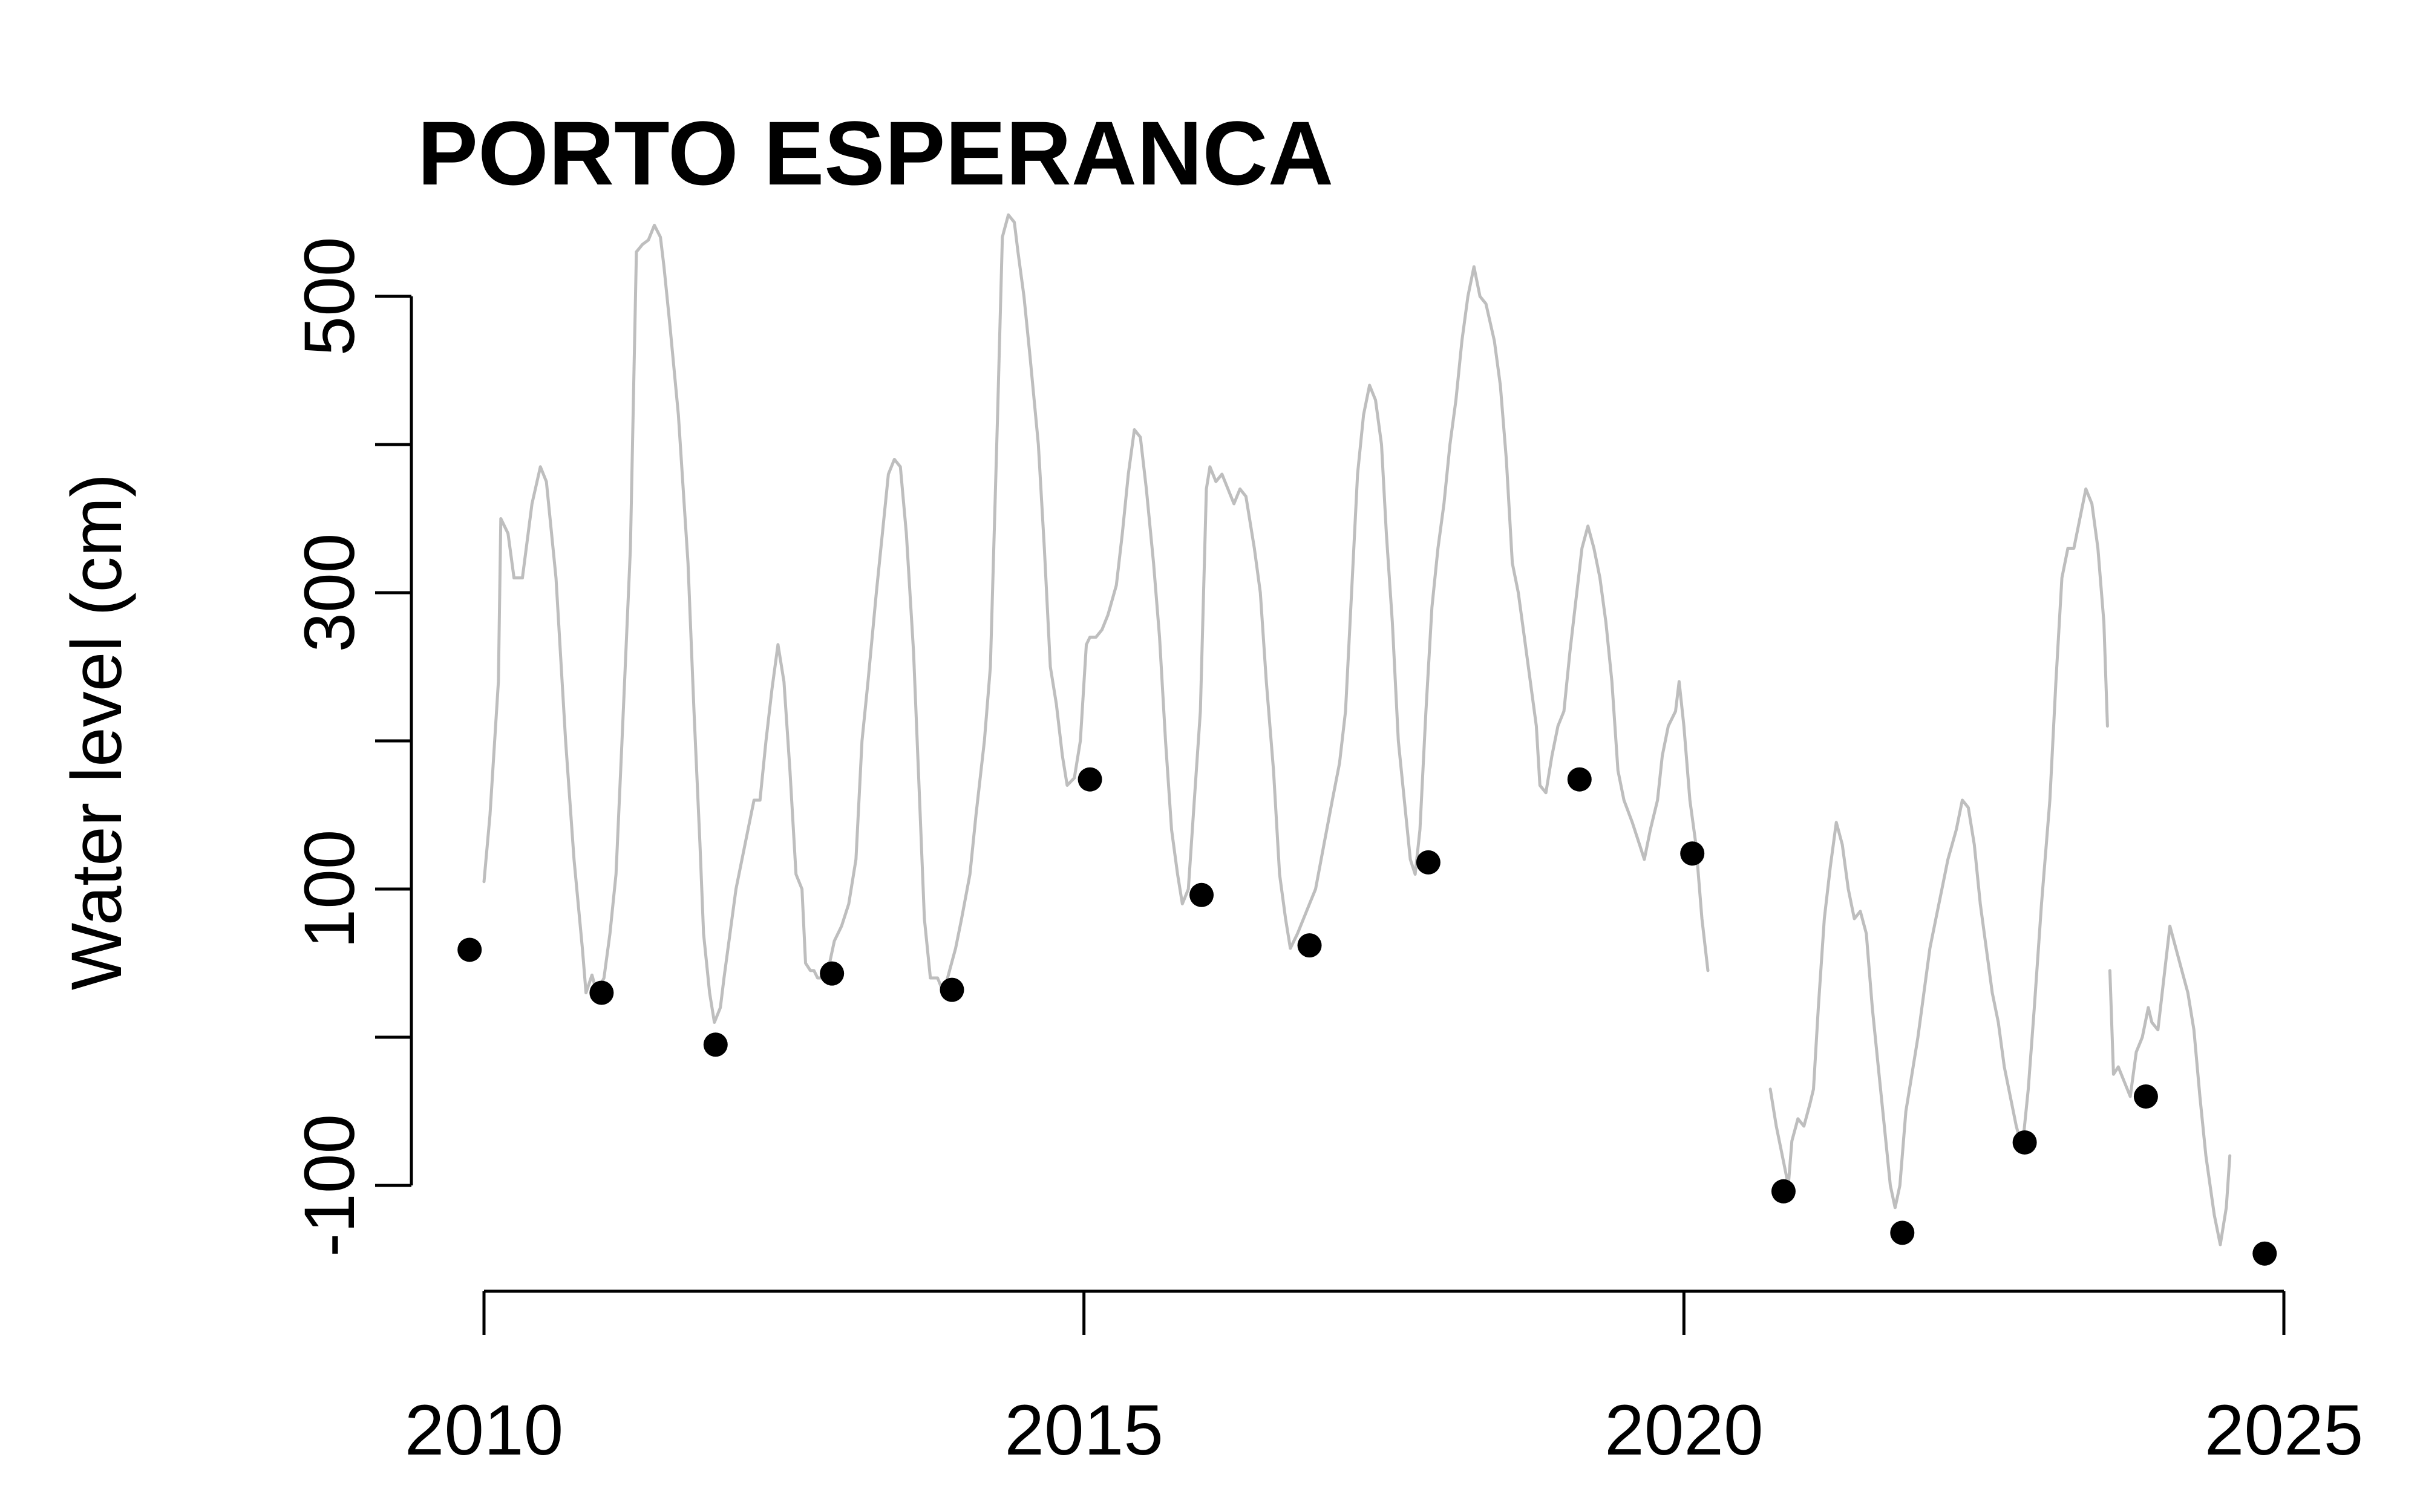 The image size is (2420, 1512). Describe the element at coordinates (97, 732) in the screenshot. I see `y-axis-label: Water level (cm)` at that location.